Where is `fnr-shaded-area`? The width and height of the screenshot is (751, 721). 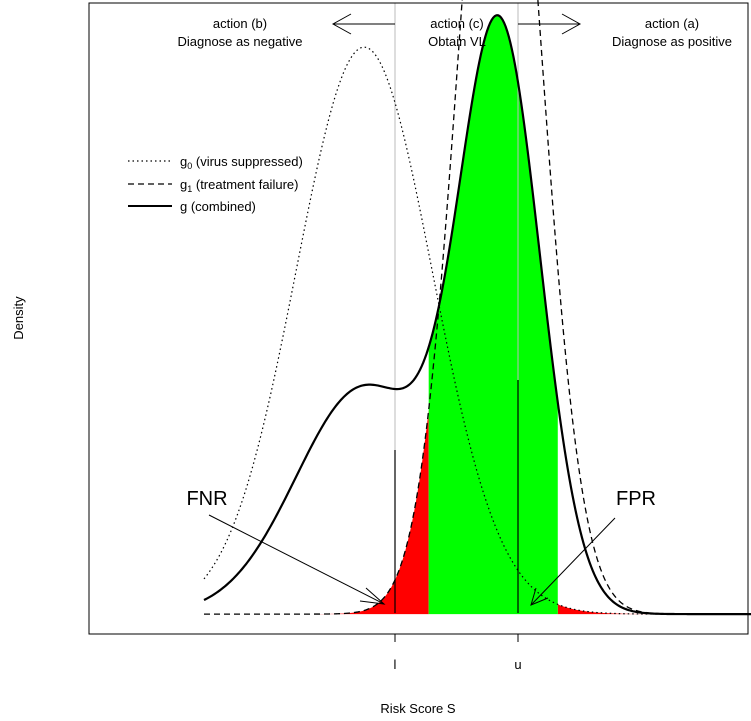
fnr-shaded-area is located at coordinates (316, 512).